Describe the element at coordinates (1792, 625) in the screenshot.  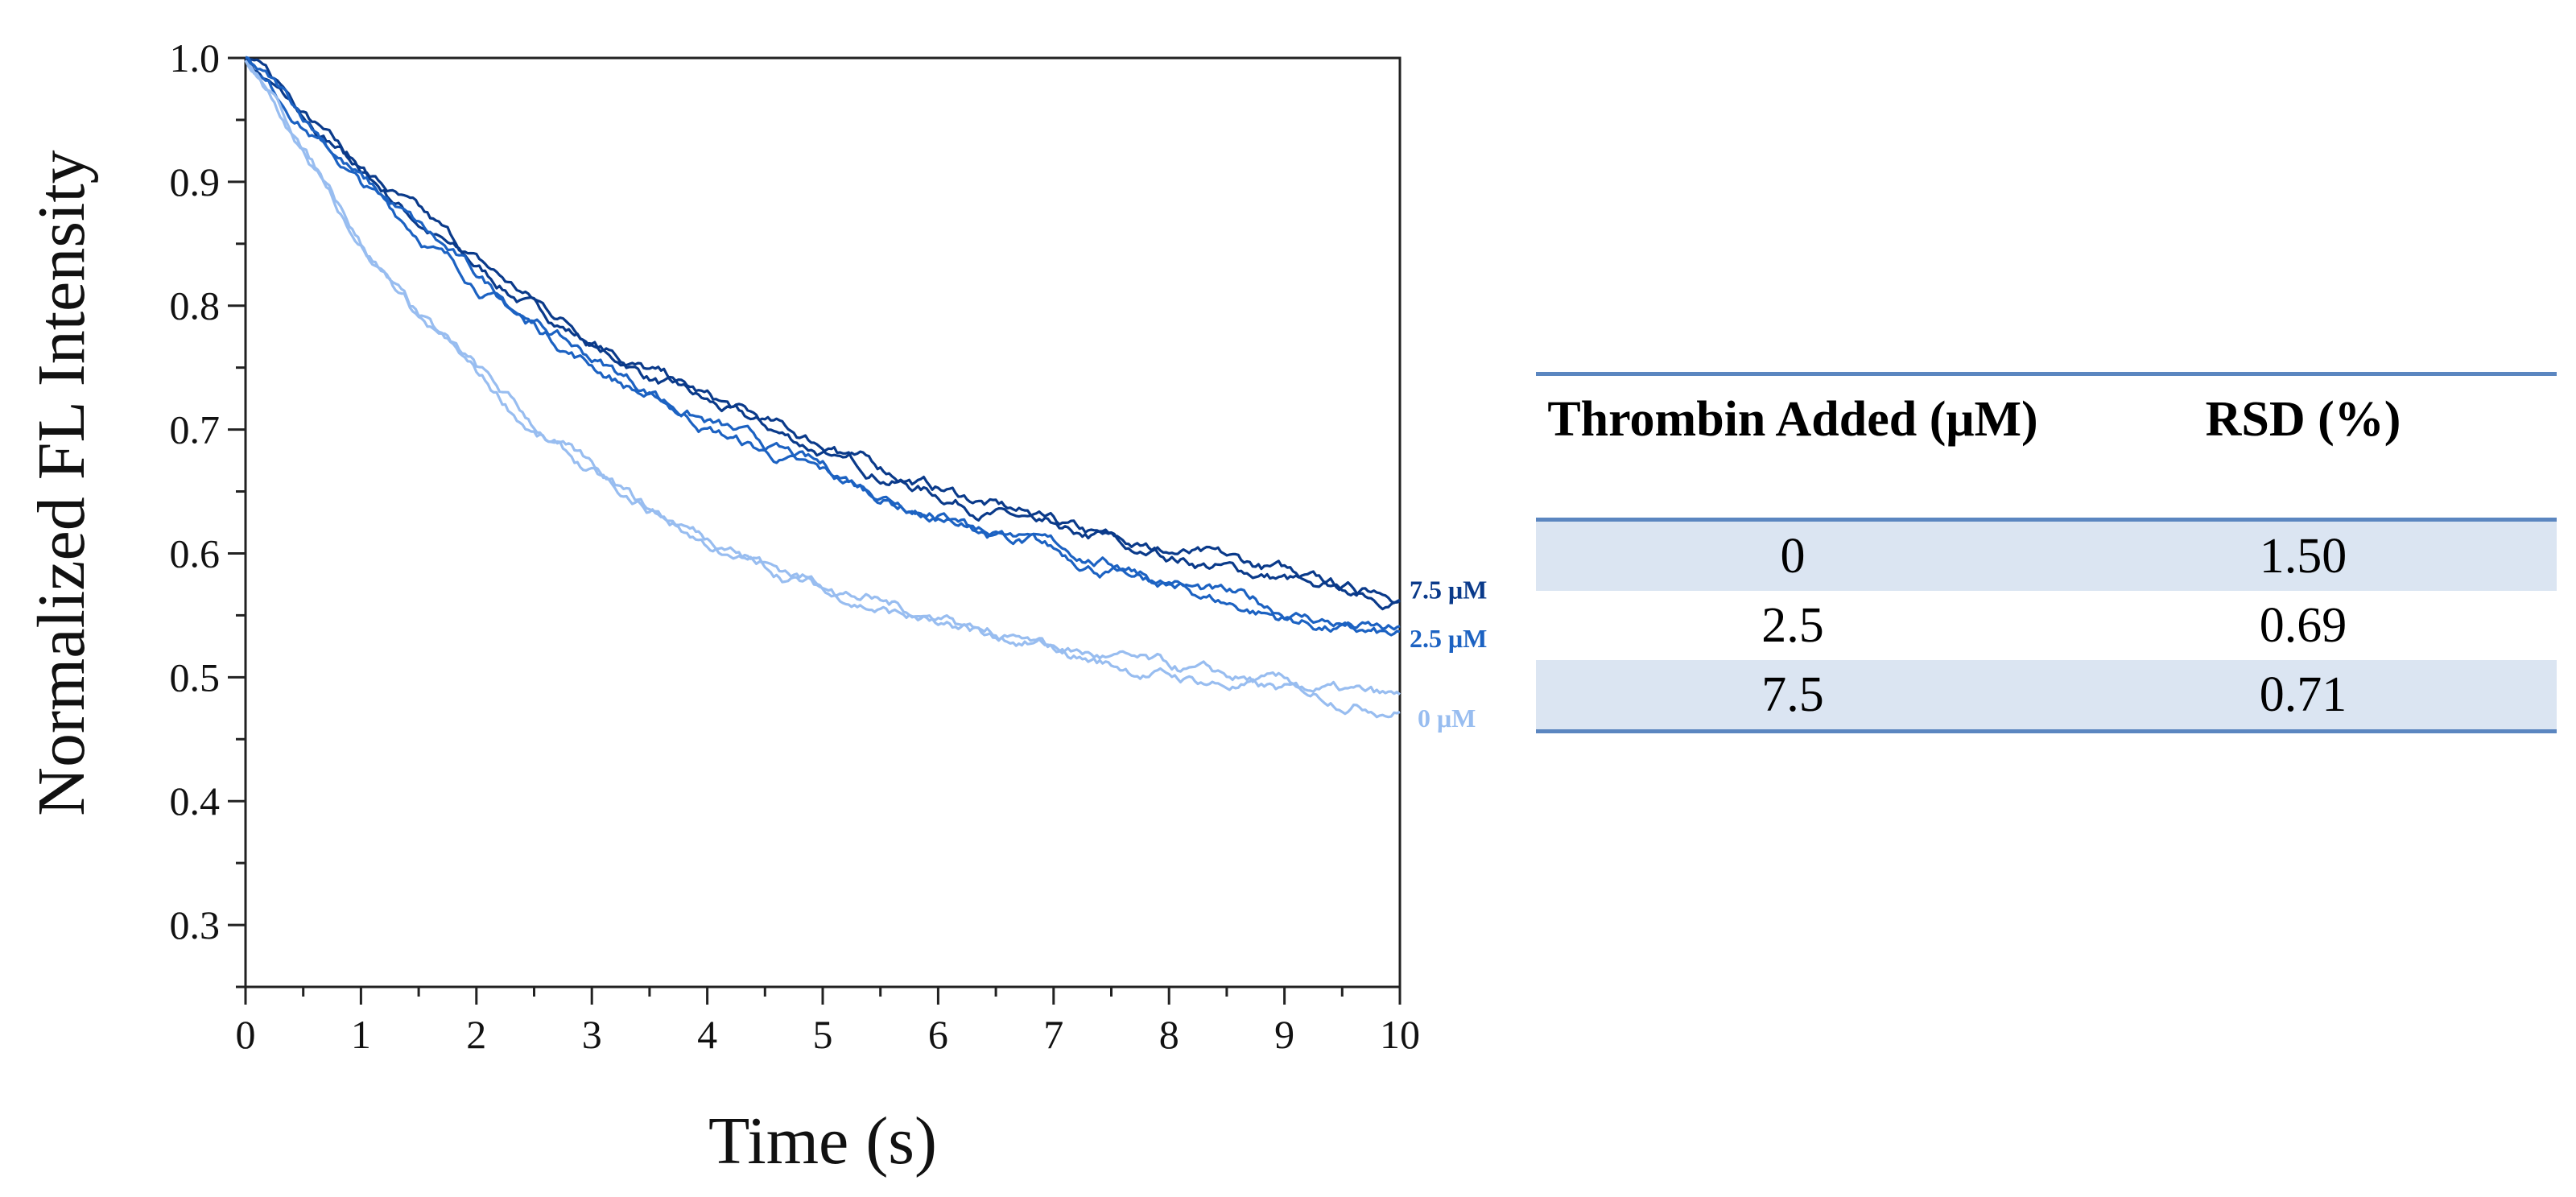
I see `cell-thrombin: 2.5` at that location.